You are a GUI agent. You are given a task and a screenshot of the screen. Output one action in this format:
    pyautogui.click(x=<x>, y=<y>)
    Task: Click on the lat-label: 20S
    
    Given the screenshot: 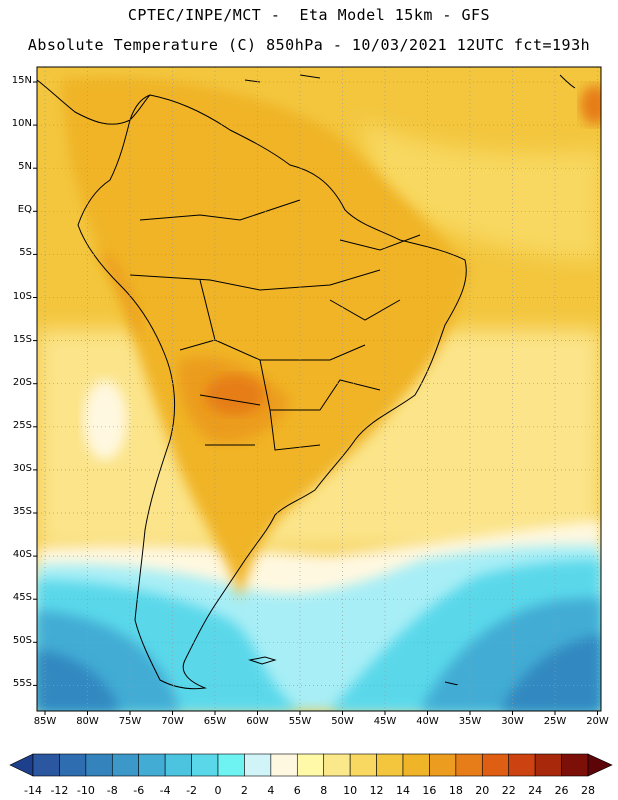 What is the action you would take?
    pyautogui.click(x=22, y=382)
    